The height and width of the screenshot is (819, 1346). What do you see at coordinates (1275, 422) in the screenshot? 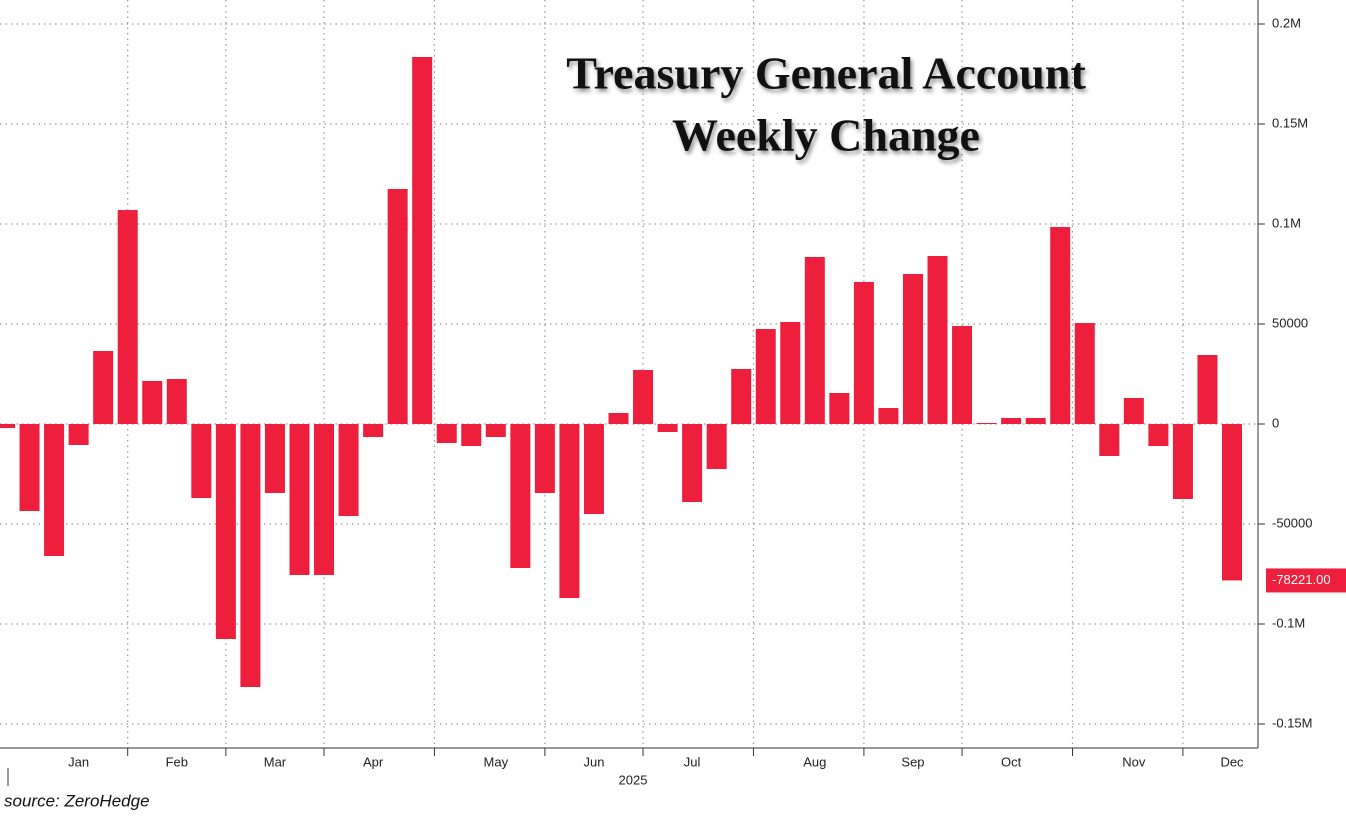
I see `y-tick-label: 0` at bounding box center [1275, 422].